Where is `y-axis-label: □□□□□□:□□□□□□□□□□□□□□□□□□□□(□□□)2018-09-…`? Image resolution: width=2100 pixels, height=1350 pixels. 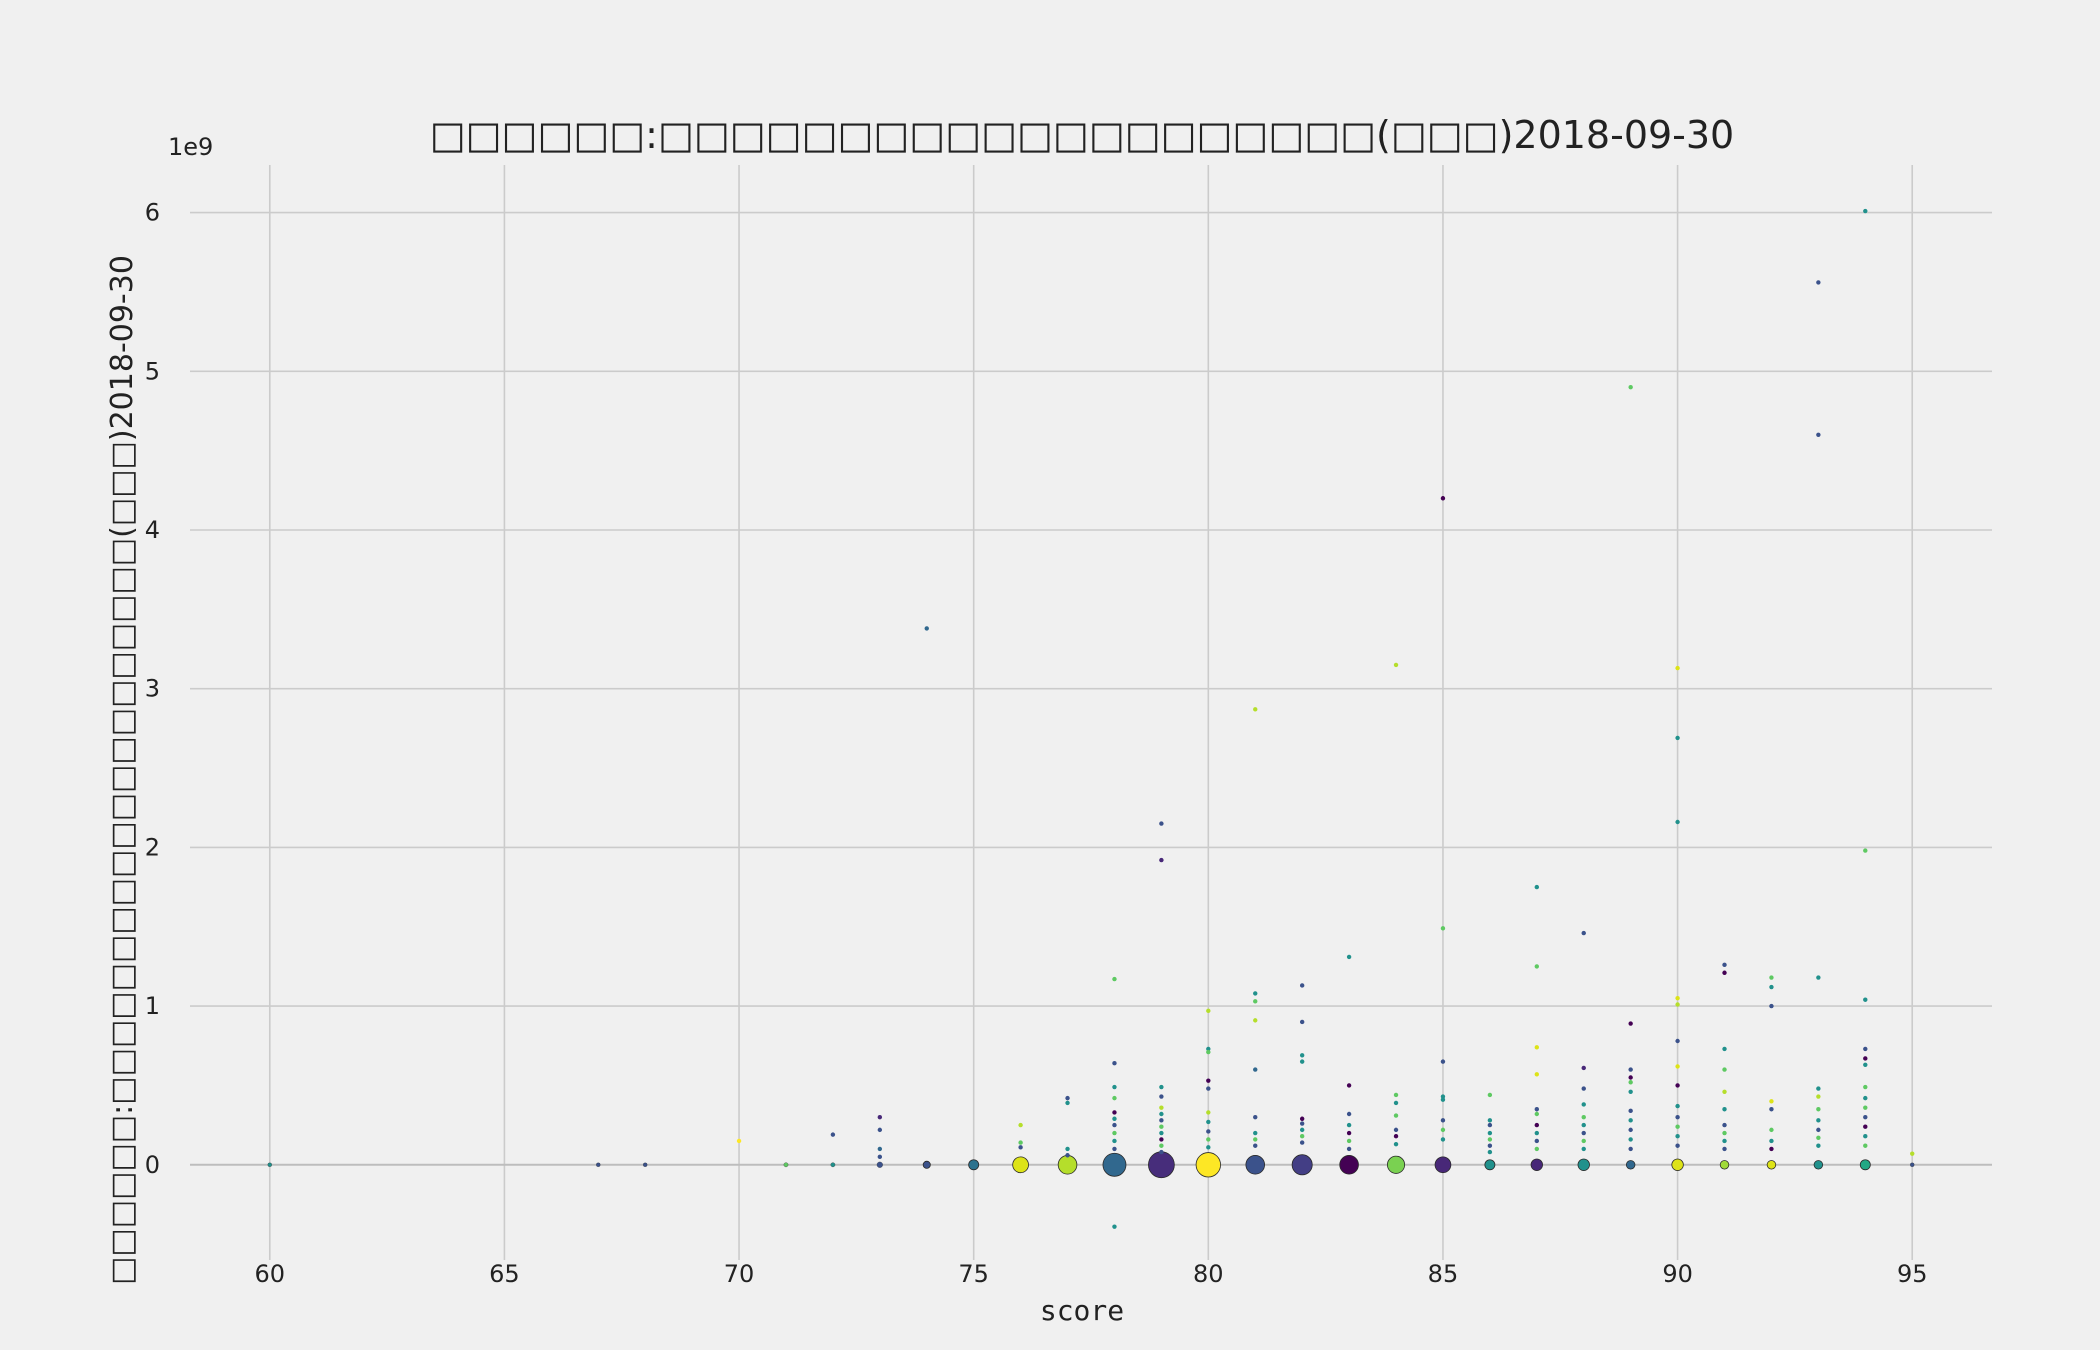
y-axis-label: □□□□□□:□□□□□□□□□□□□□□□□□□□□(□□□)2018-09-… is located at coordinates (122, 770).